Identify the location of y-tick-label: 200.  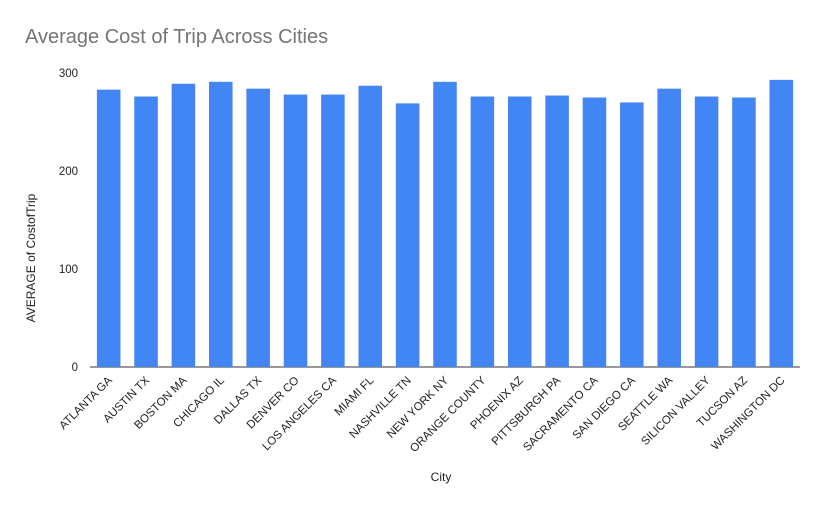
(68, 172).